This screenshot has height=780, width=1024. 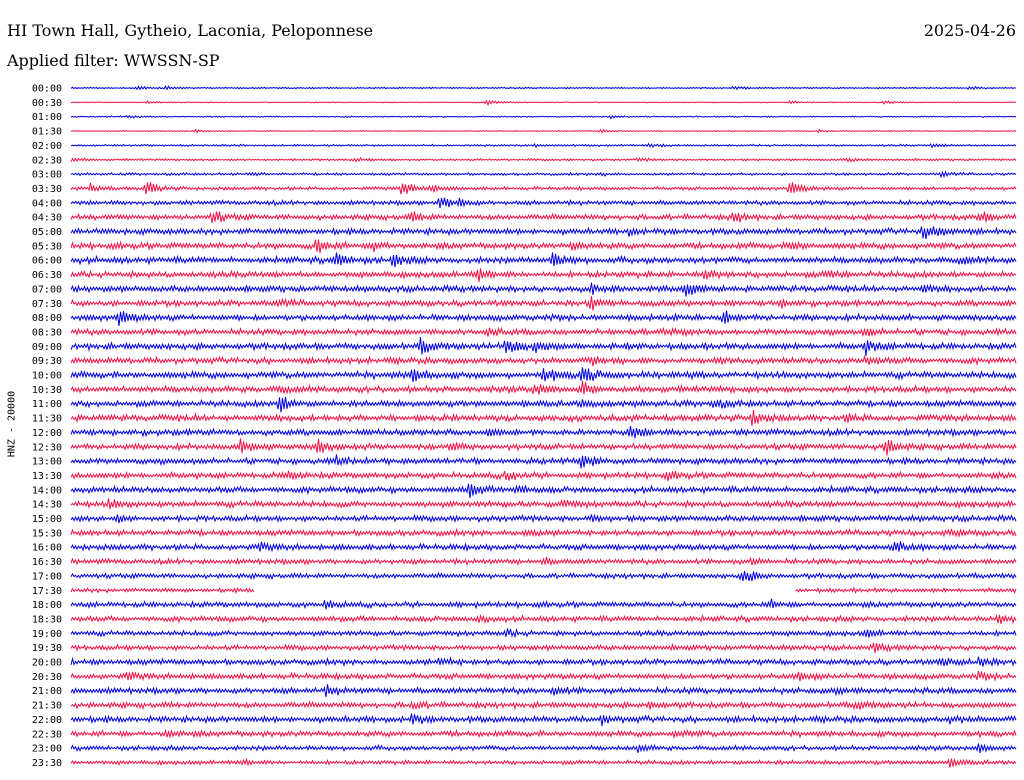 What do you see at coordinates (47, 562) in the screenshot?
I see `time-label: 16:30` at bounding box center [47, 562].